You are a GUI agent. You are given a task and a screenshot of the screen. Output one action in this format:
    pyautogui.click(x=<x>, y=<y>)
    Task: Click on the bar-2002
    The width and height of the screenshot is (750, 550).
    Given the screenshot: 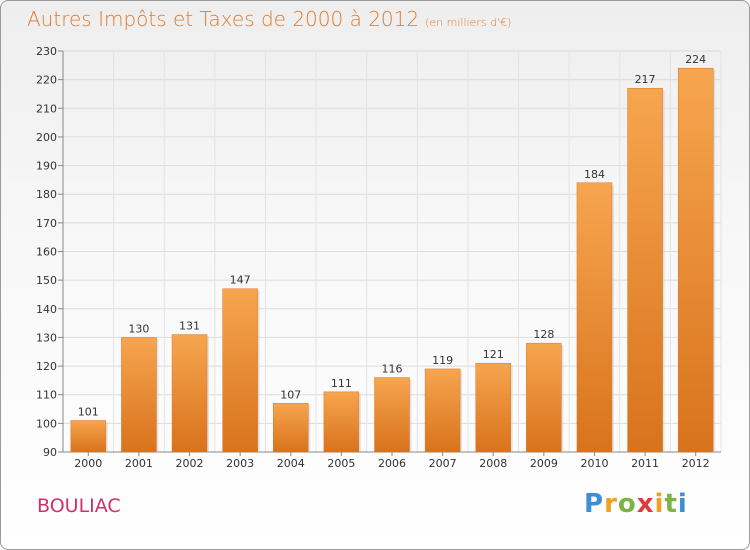 What is the action you would take?
    pyautogui.click(x=189, y=393)
    